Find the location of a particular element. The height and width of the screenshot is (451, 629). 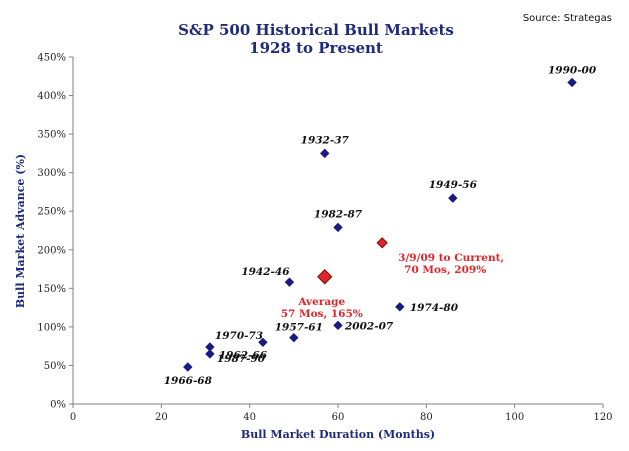

highlight-label-current: 3/9/09 to Current, is located at coordinates (451, 258).